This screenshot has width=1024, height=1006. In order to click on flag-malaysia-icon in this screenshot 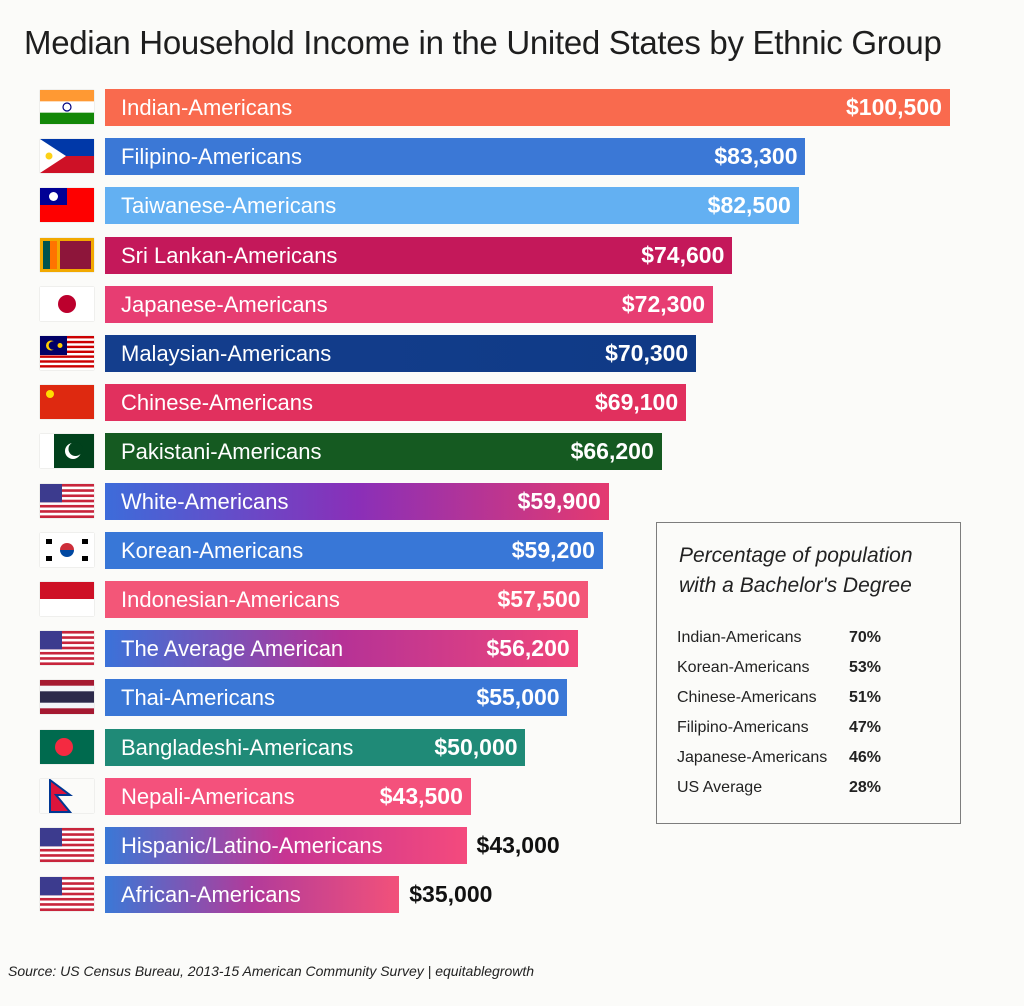, I will do `click(67, 353)`.